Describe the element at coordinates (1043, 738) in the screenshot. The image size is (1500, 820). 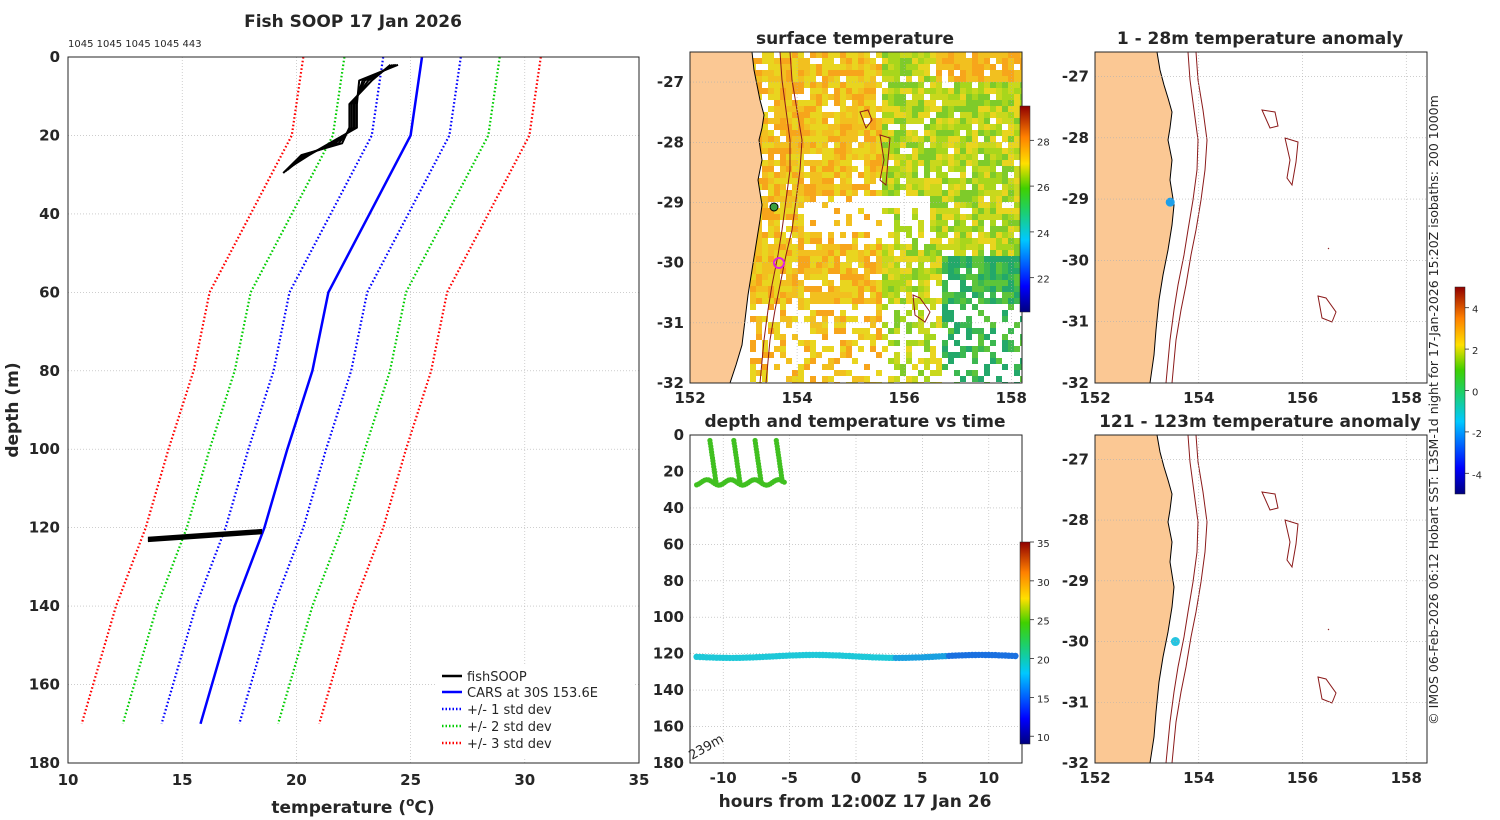
I see `time-cbar-ticklabel: 10` at that location.